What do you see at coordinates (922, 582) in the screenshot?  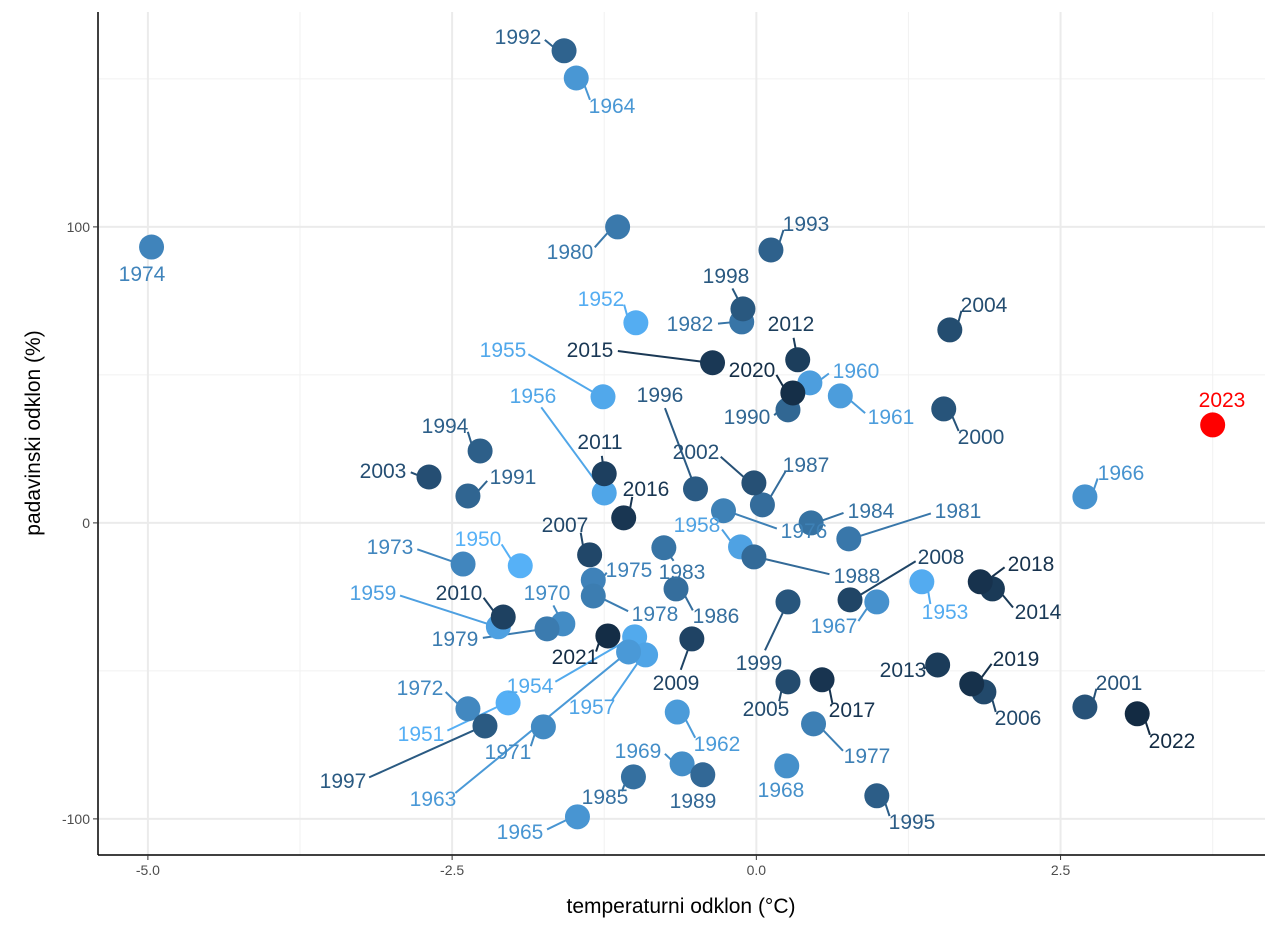 I see `data-point-1953` at bounding box center [922, 582].